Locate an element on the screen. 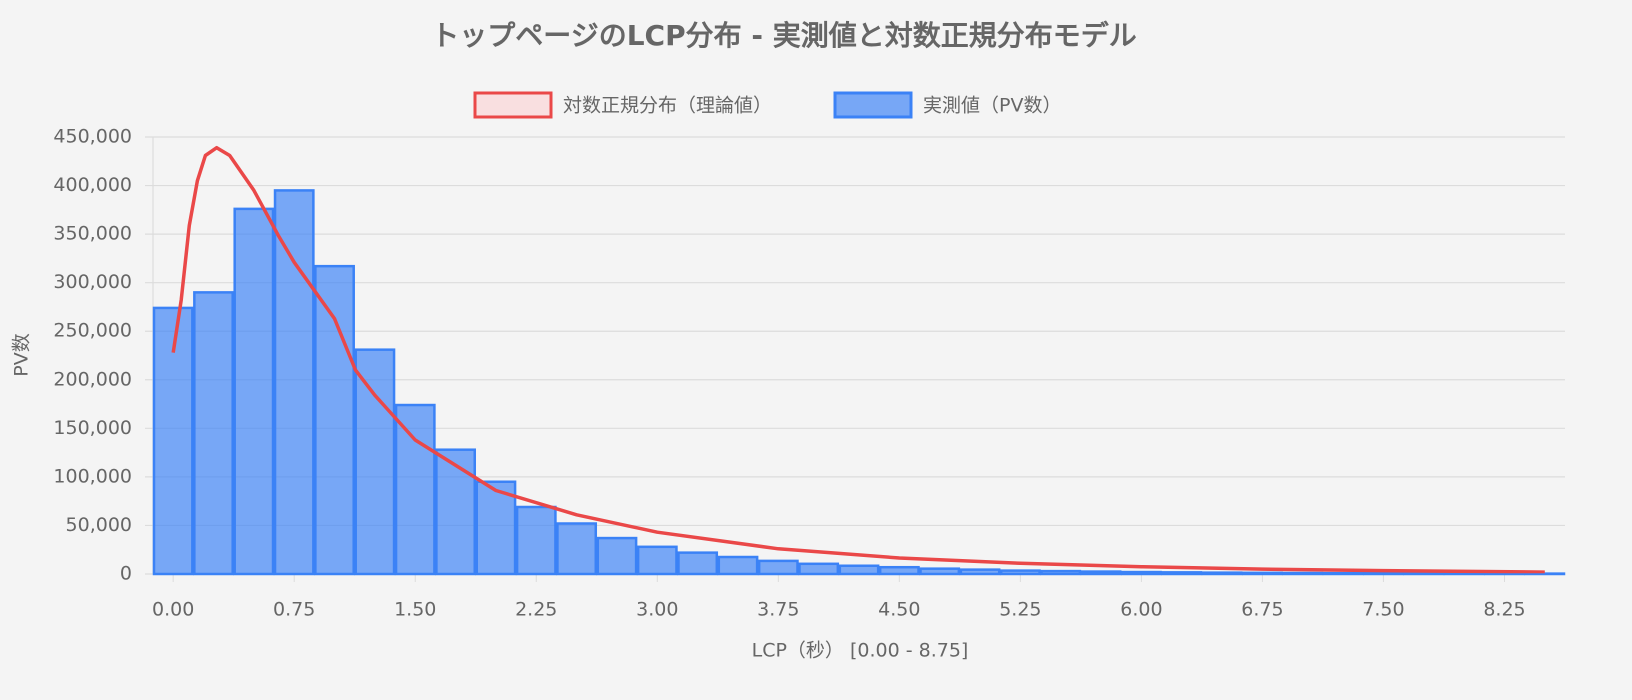  y-tick-label: 150,000 is located at coordinates (92, 428).